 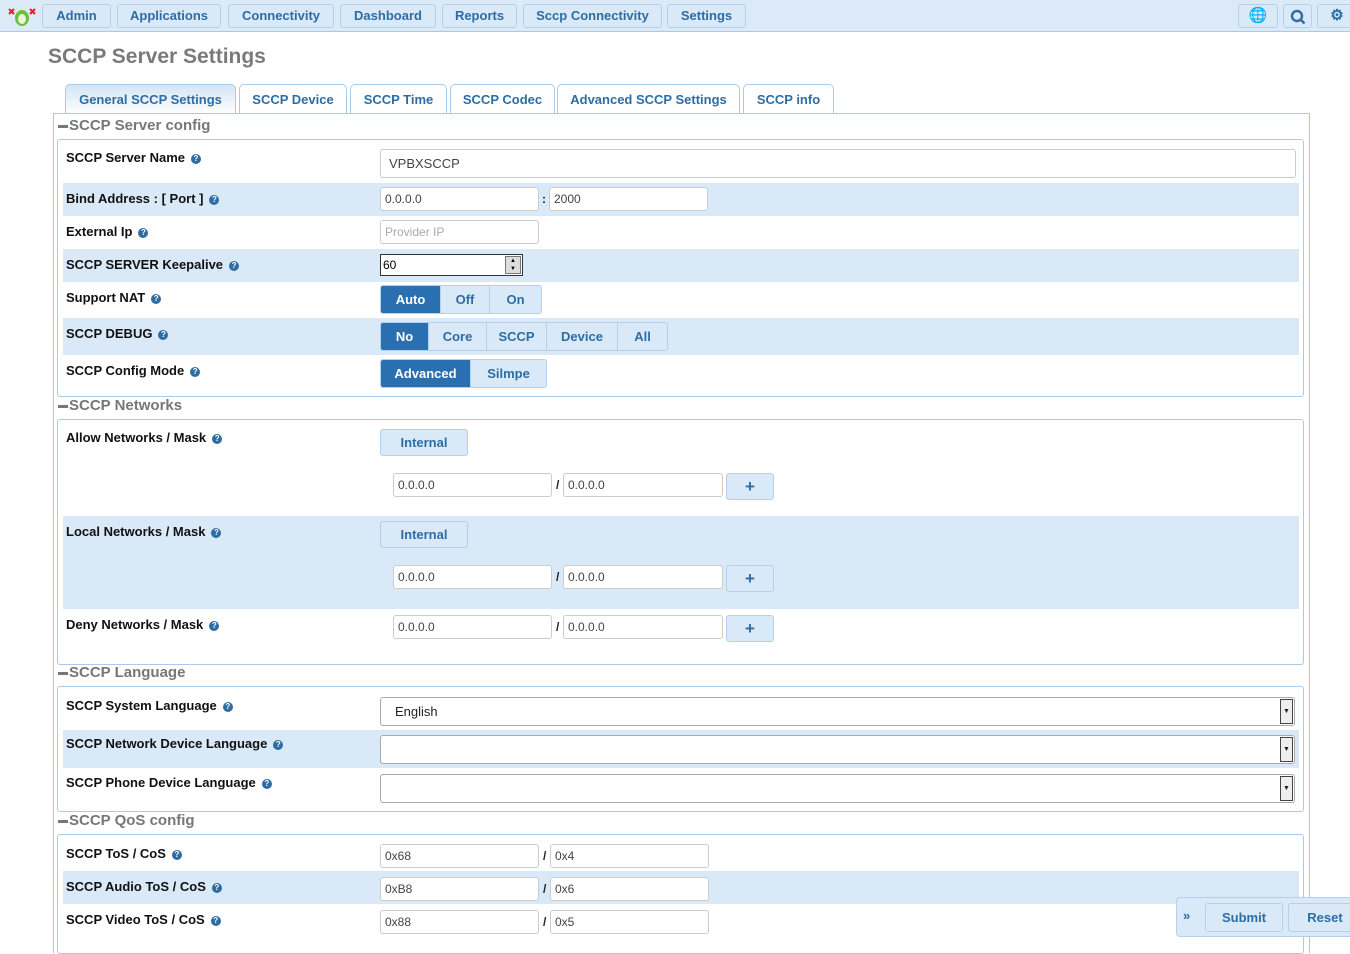 What do you see at coordinates (459, 199) in the screenshot?
I see `bind-address-input: 0.0.0.0` at bounding box center [459, 199].